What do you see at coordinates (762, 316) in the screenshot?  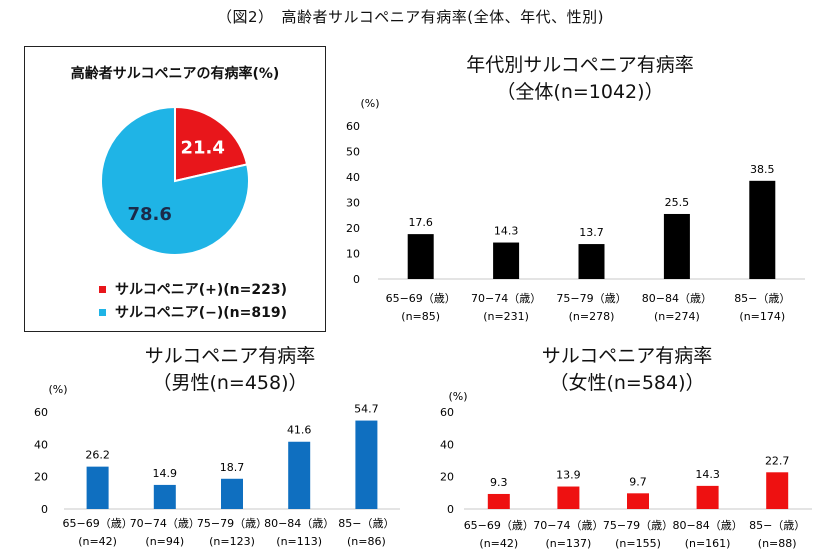 I see `x-n-label: (n=174)` at bounding box center [762, 316].